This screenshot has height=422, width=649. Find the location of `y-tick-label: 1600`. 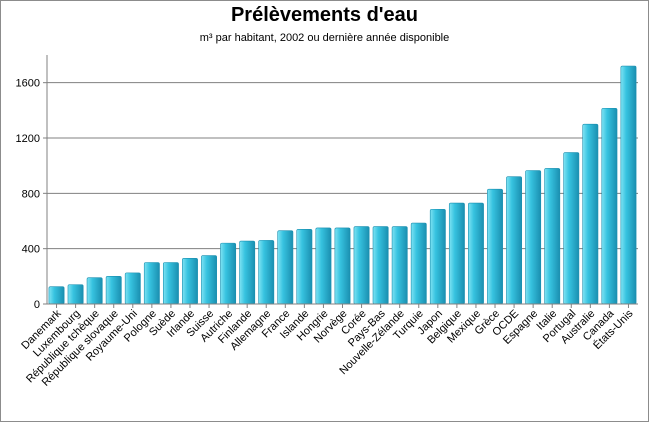

y-tick-label: 1600 is located at coordinates (28, 84).